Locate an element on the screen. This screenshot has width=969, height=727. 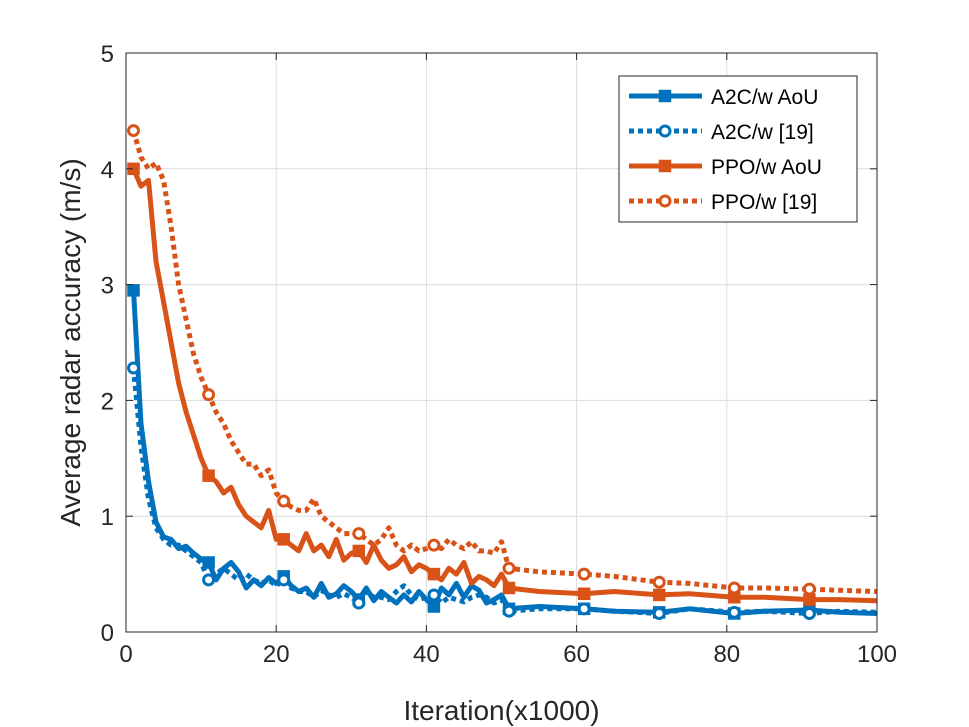
x-tick-label: 20 is located at coordinates (276, 654).